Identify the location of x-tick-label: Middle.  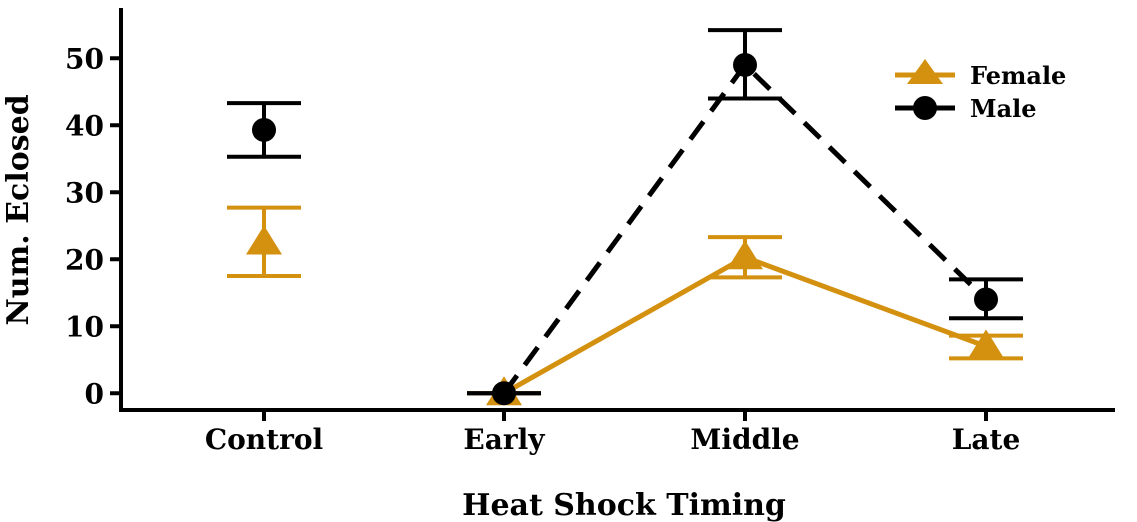
(744, 439).